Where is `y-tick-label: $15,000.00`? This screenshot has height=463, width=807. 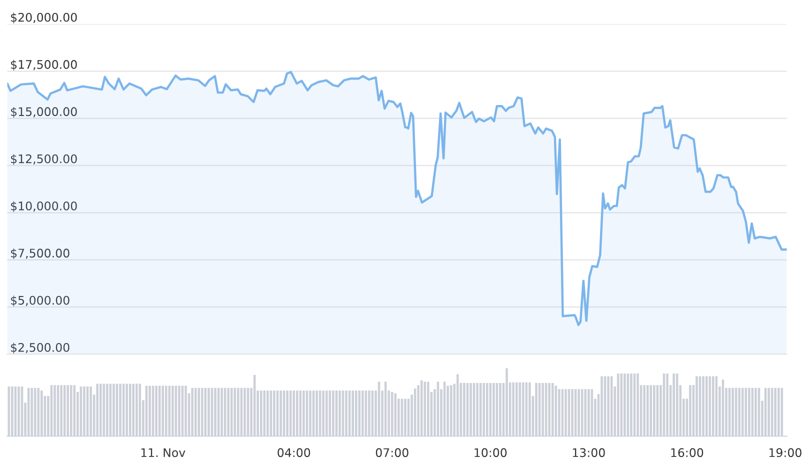 y-tick-label: $15,000.00 is located at coordinates (44, 112).